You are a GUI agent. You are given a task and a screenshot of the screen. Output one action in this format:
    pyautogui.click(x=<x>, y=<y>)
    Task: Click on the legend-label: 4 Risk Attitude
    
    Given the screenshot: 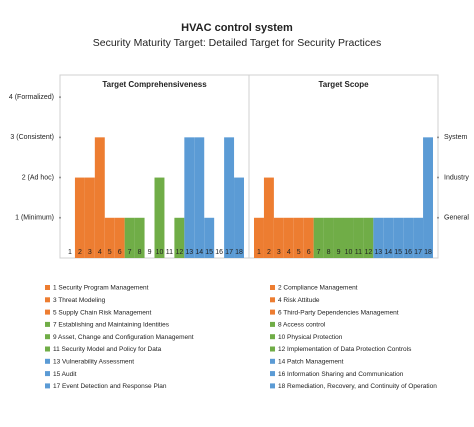 What is the action you would take?
    pyautogui.click(x=299, y=300)
    